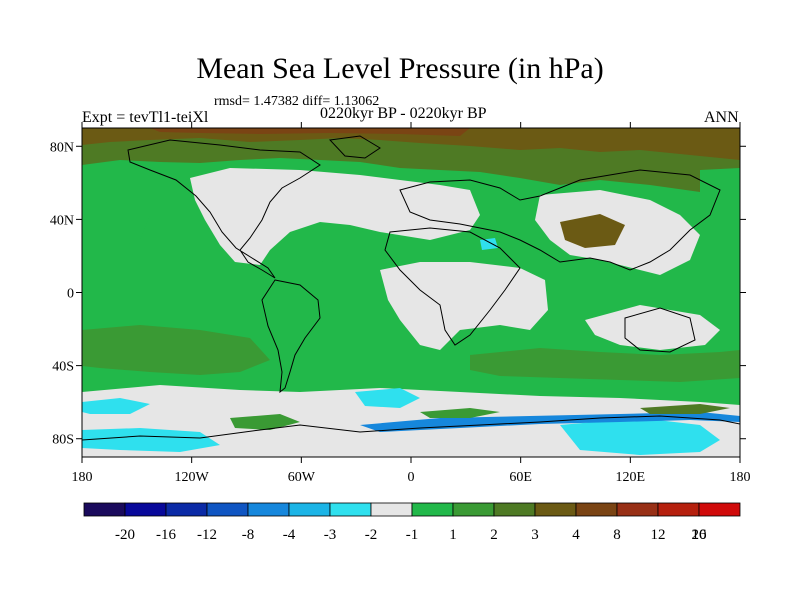 This screenshot has height=600, width=800. What do you see at coordinates (411, 477) in the screenshot?
I see `lon-tick-label: 0` at bounding box center [411, 477].